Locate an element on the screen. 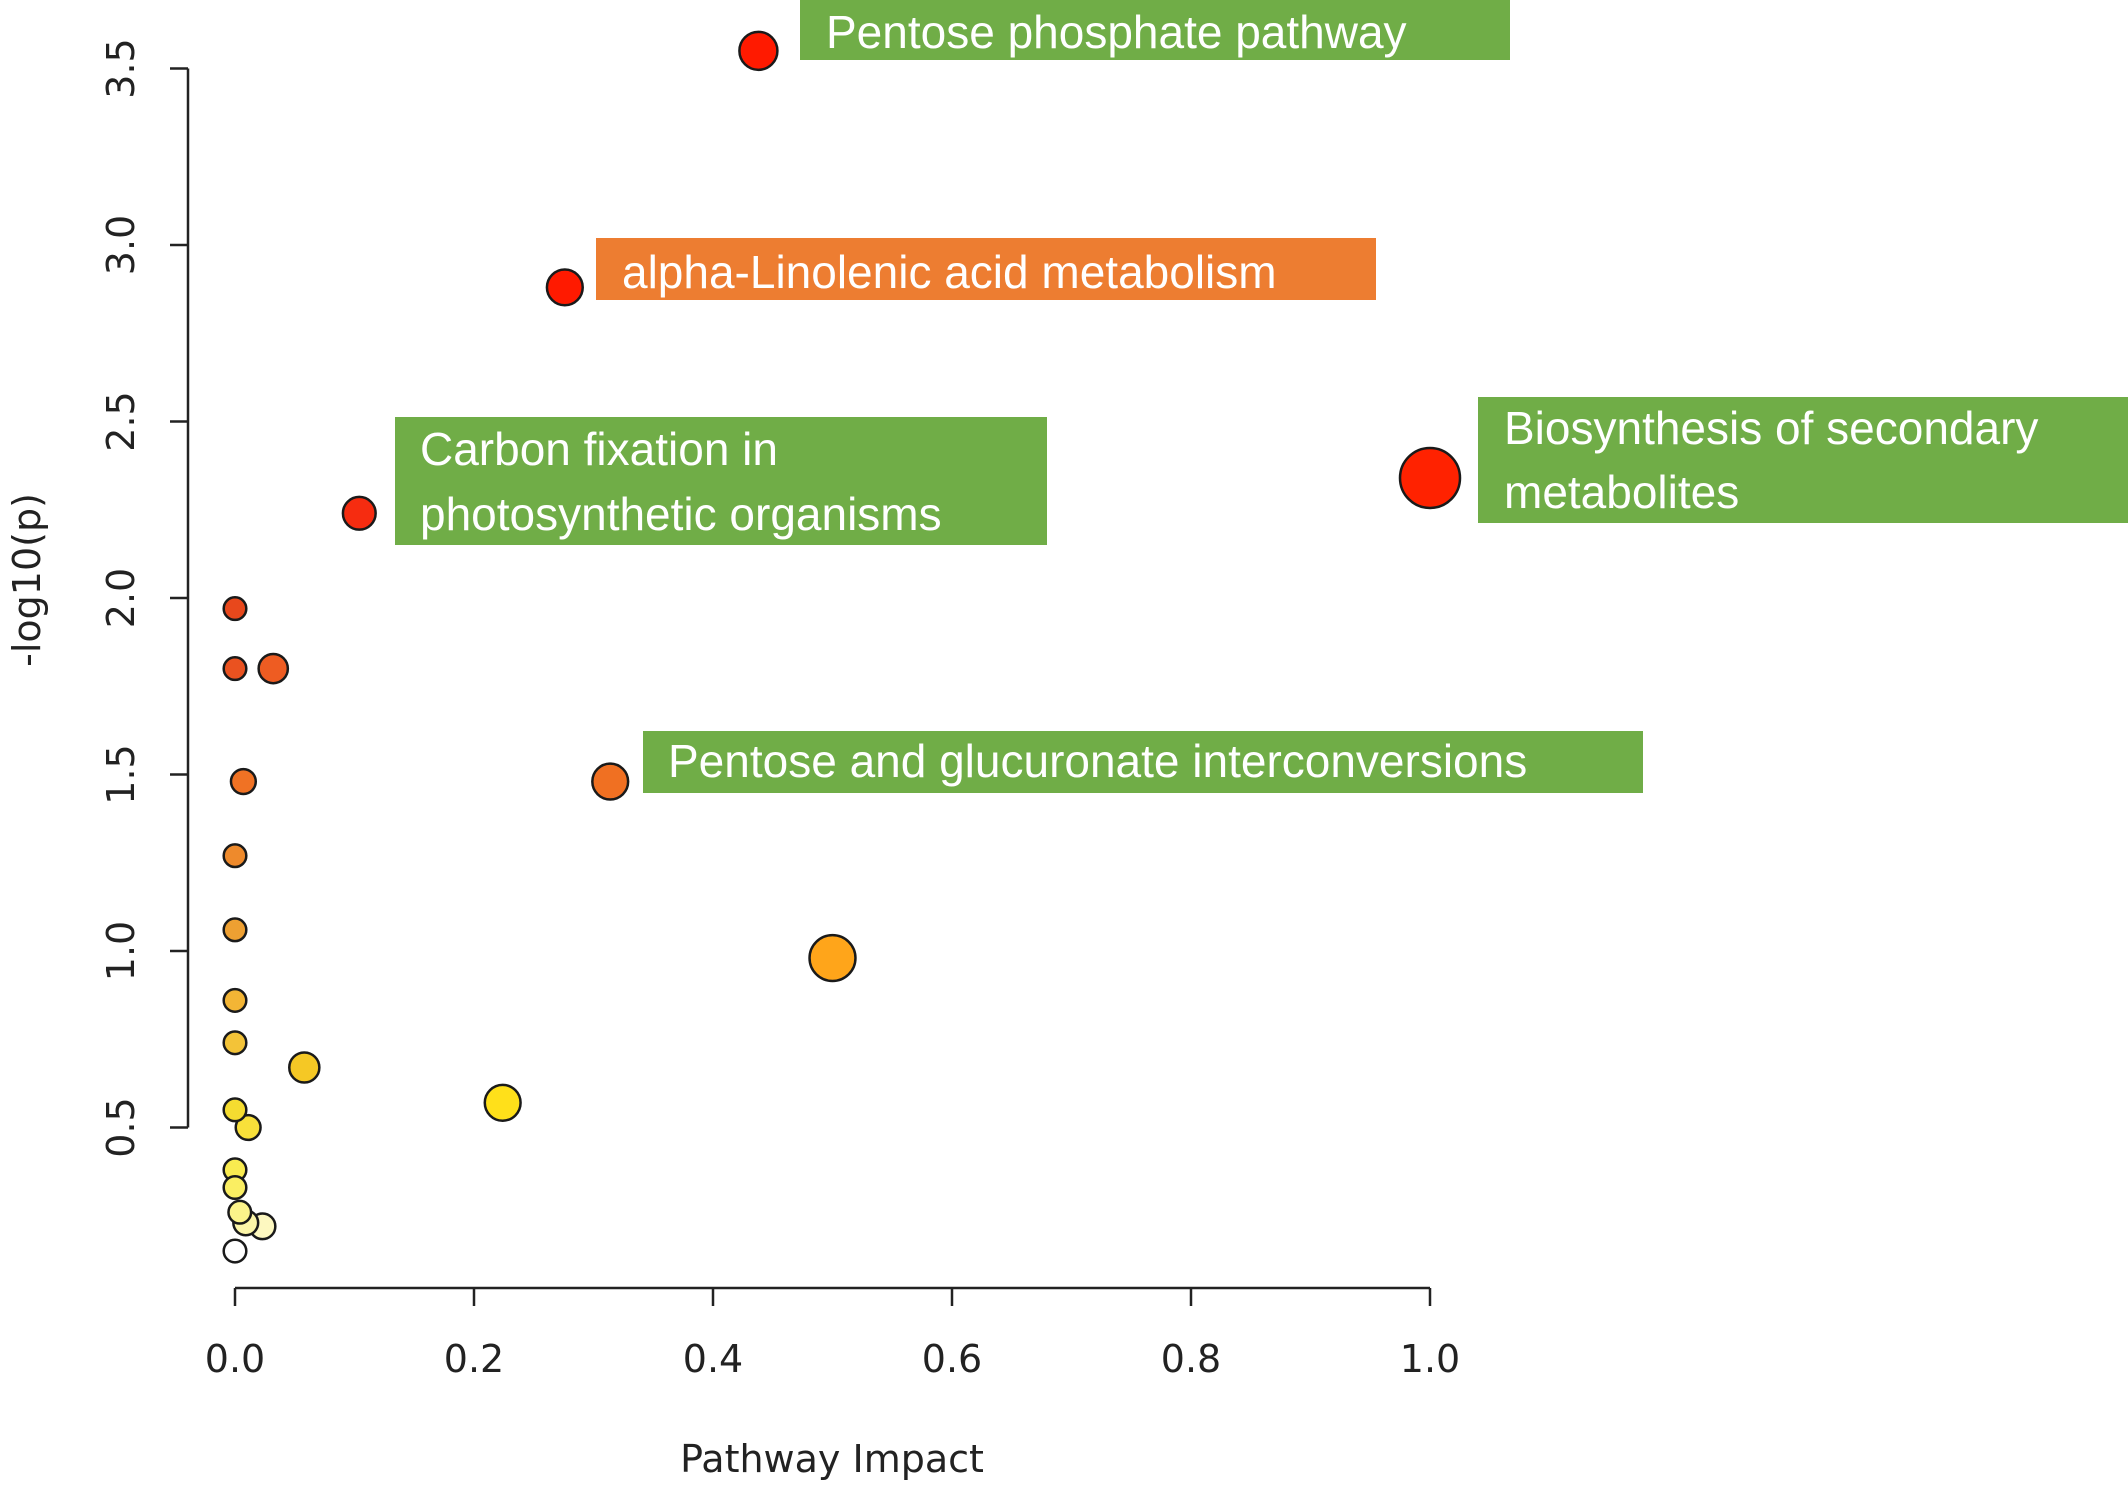 This screenshot has height=1491, width=2128. y-tick-label: 1.5 is located at coordinates (121, 774).